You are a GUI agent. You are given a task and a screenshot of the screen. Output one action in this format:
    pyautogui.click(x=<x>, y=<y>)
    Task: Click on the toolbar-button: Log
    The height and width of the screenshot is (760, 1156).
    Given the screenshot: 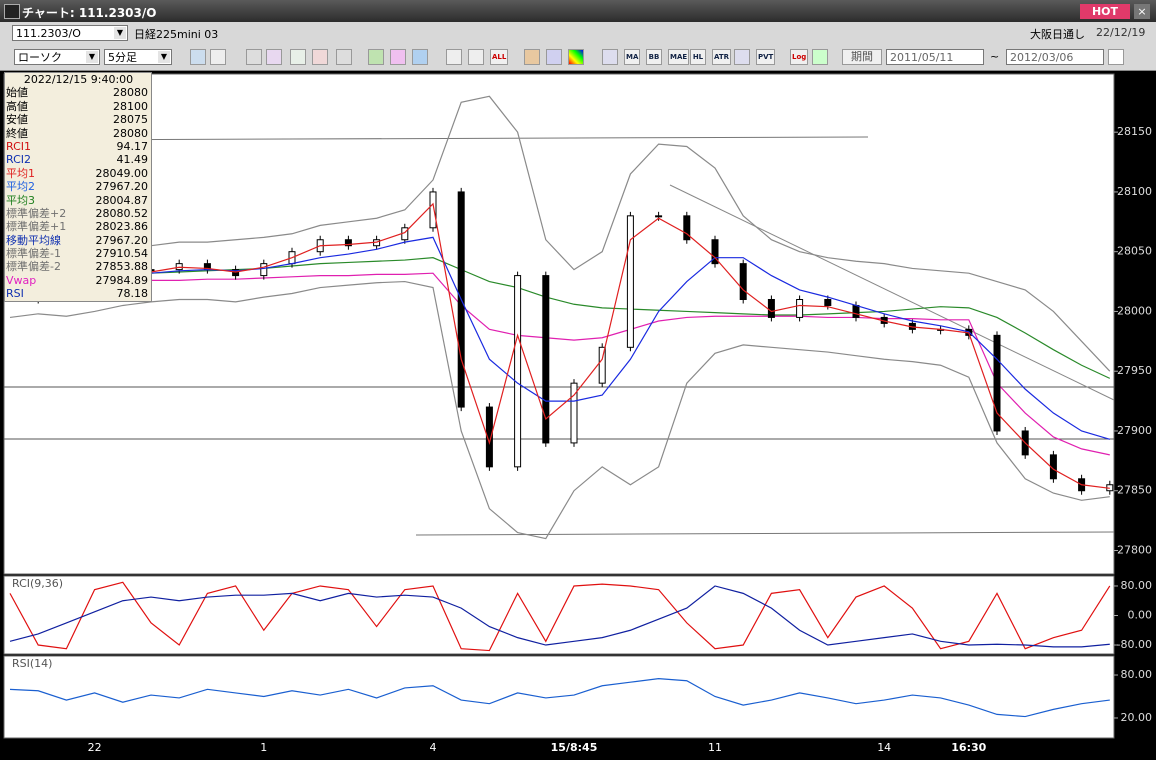 What is the action you would take?
    pyautogui.click(x=799, y=57)
    